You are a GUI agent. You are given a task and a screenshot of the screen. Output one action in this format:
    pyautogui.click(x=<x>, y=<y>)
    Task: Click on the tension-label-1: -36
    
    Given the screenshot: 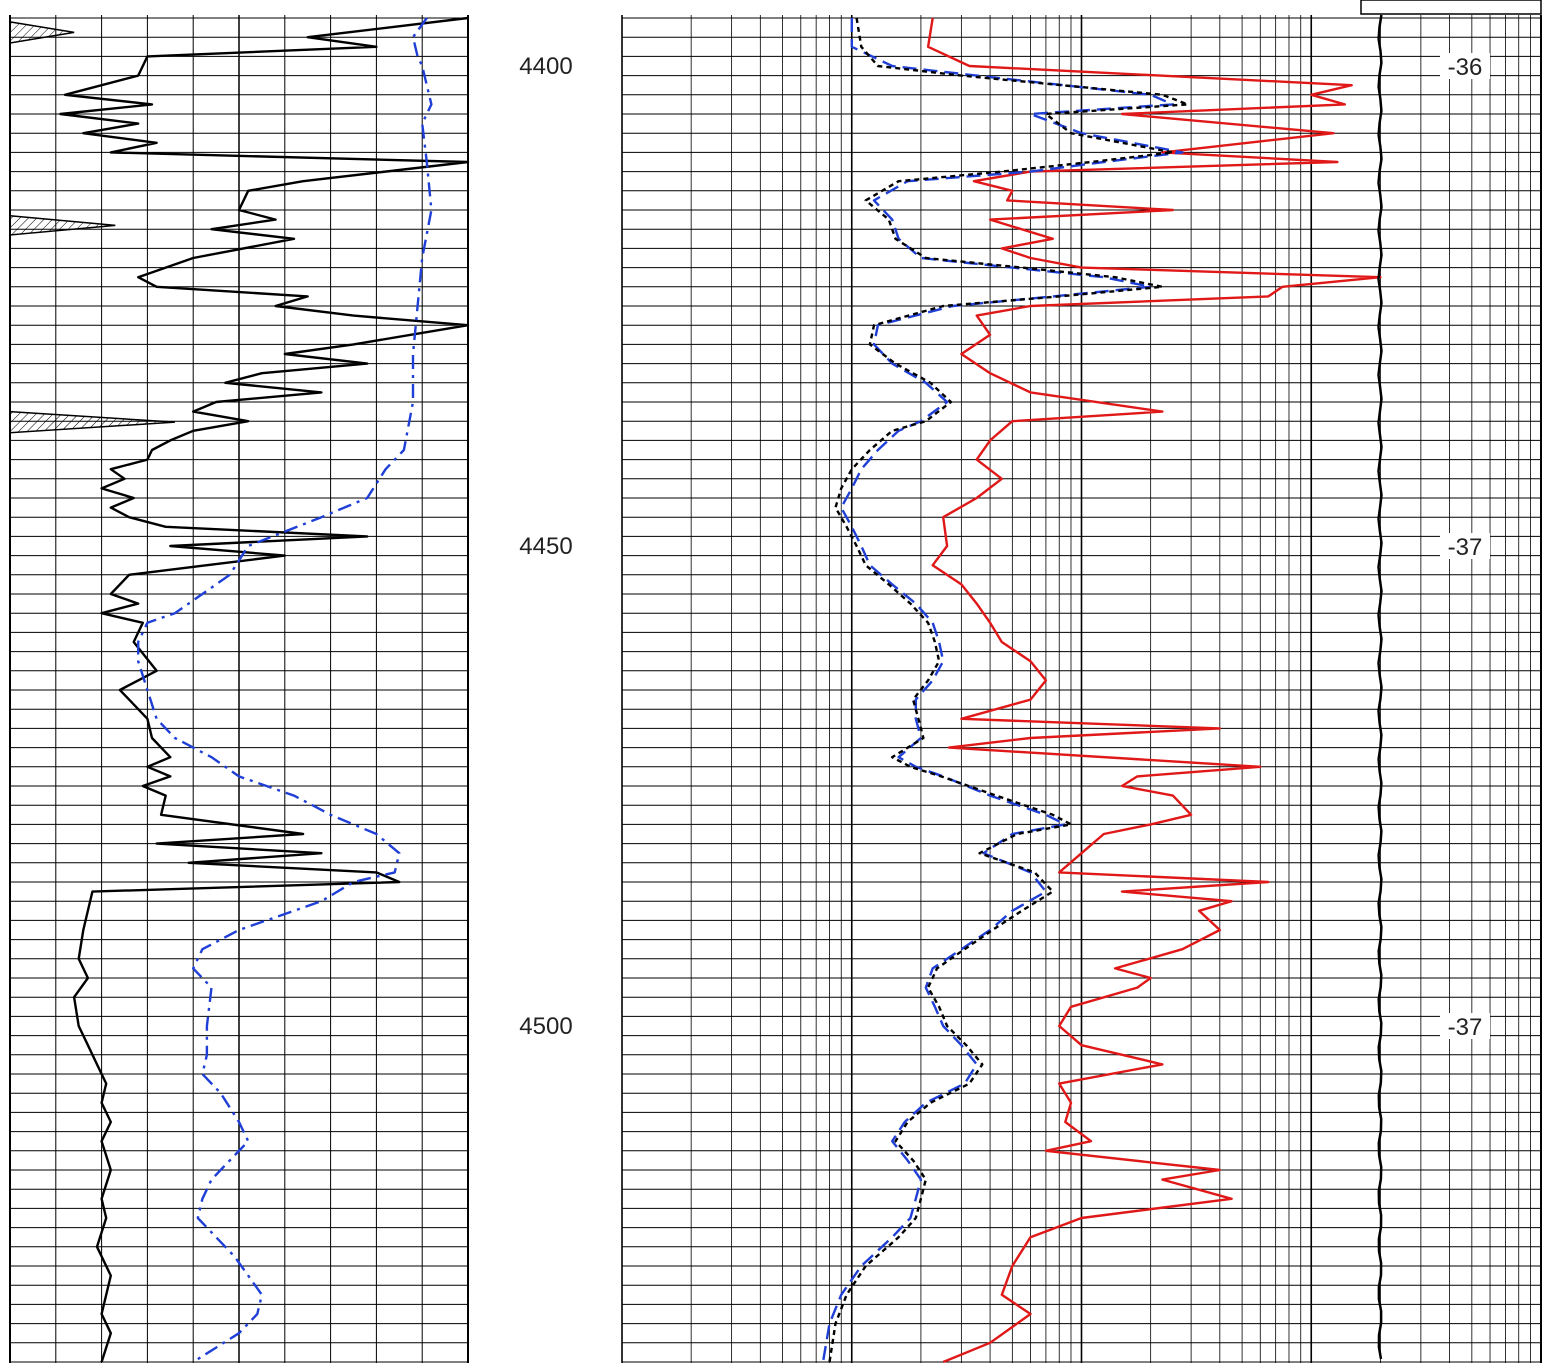 What is the action you would take?
    pyautogui.click(x=1465, y=67)
    